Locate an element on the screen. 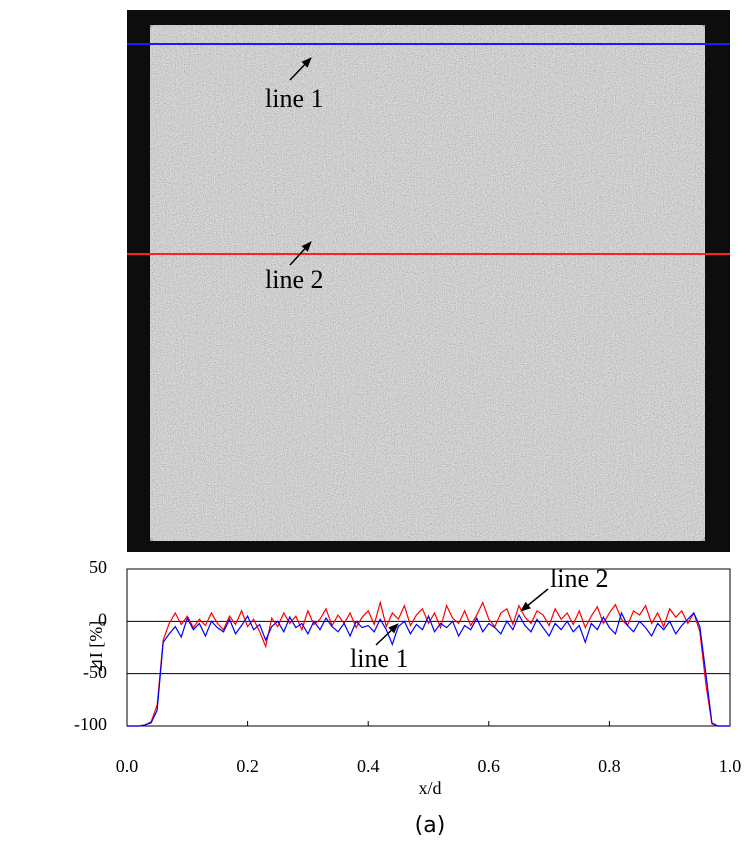 The image size is (748, 846). photo-label: line 1 is located at coordinates (294, 98).